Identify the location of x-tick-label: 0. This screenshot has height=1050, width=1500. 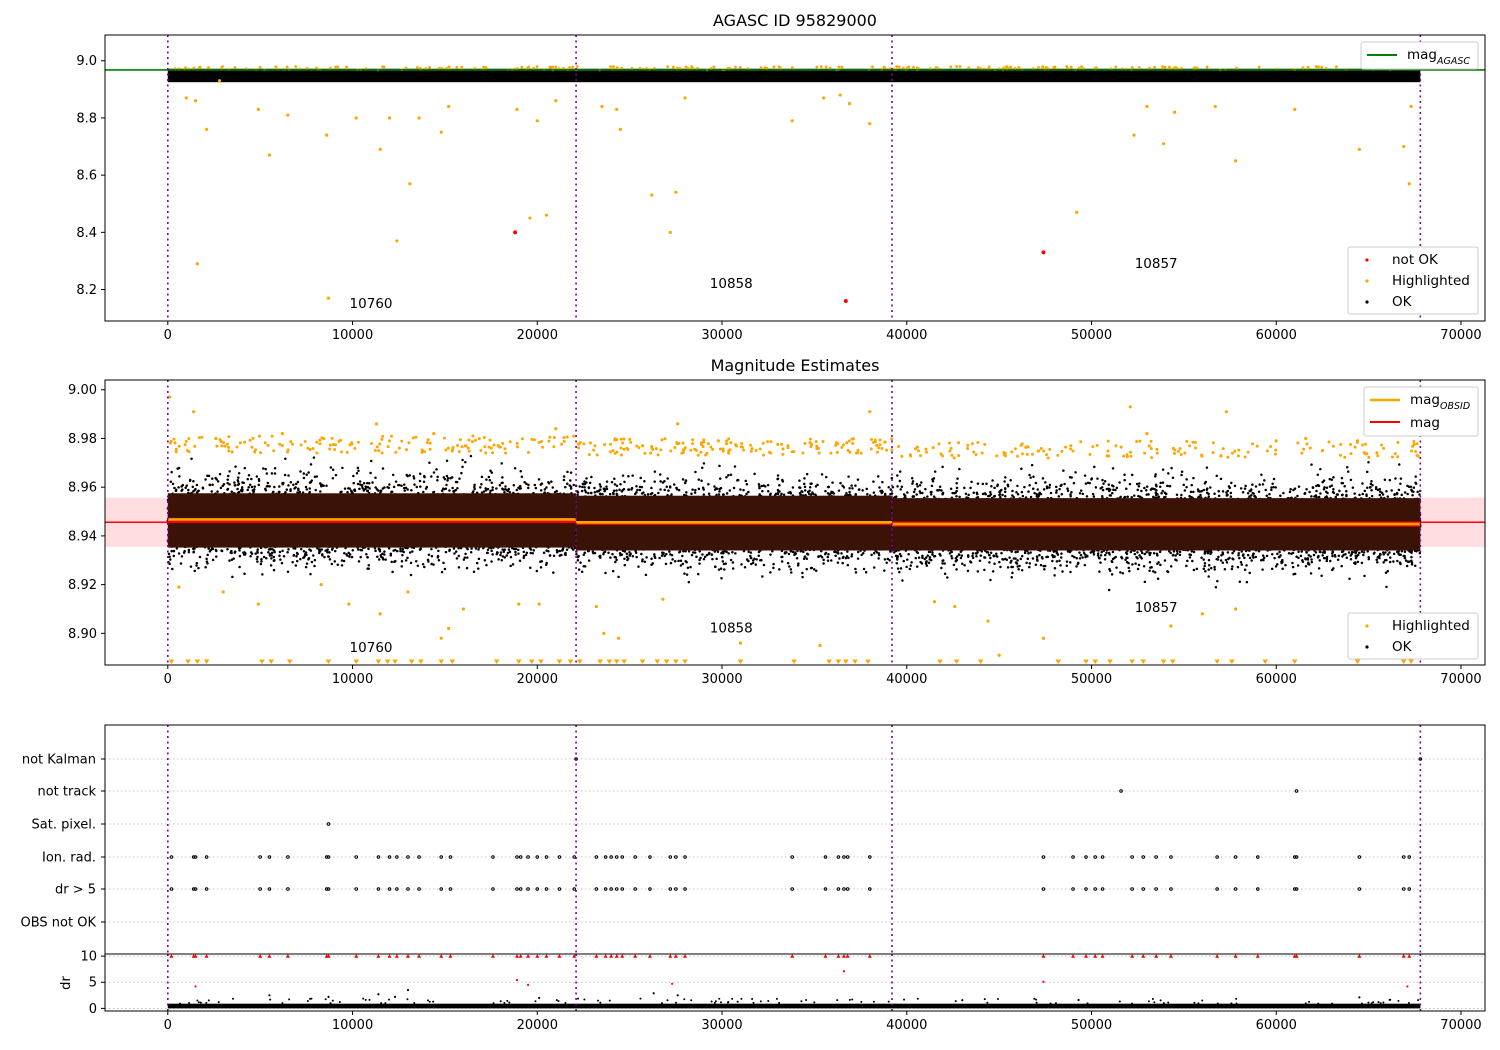
(168, 335).